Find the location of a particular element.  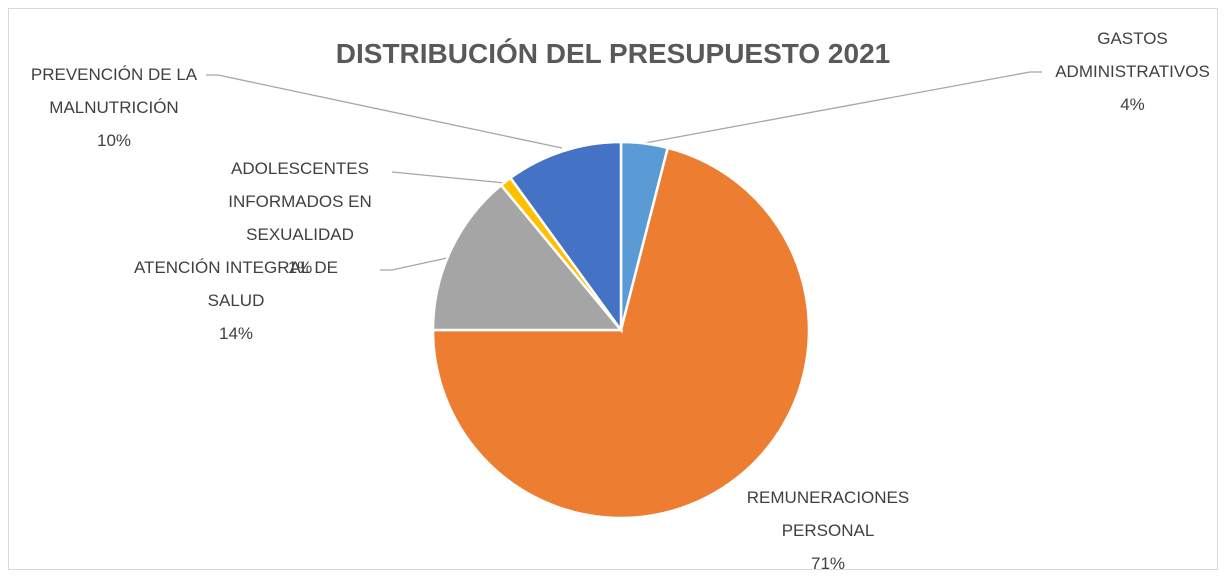

category-label: ADOLESCENTES INFORMADOS EN SEXUALIDAD is located at coordinates (300, 201).